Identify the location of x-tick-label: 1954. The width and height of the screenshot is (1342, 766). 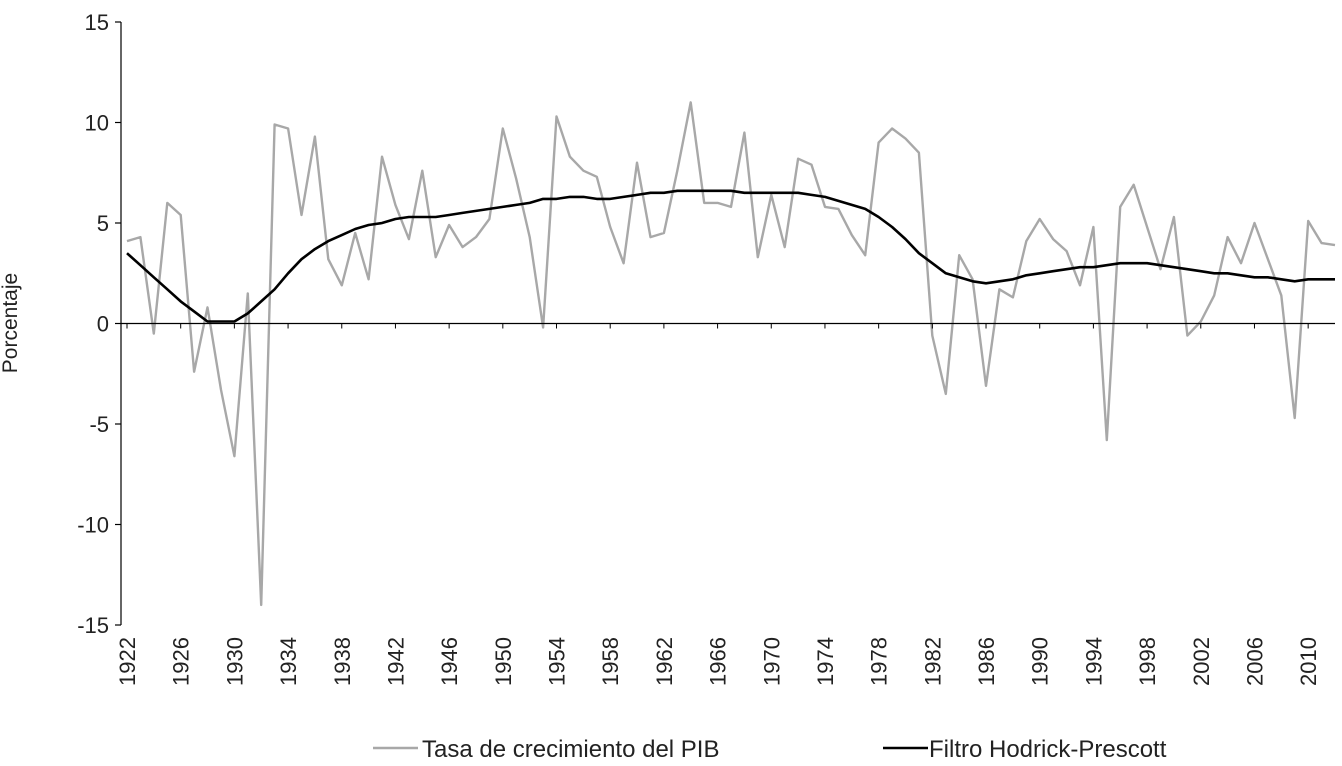
(557, 661).